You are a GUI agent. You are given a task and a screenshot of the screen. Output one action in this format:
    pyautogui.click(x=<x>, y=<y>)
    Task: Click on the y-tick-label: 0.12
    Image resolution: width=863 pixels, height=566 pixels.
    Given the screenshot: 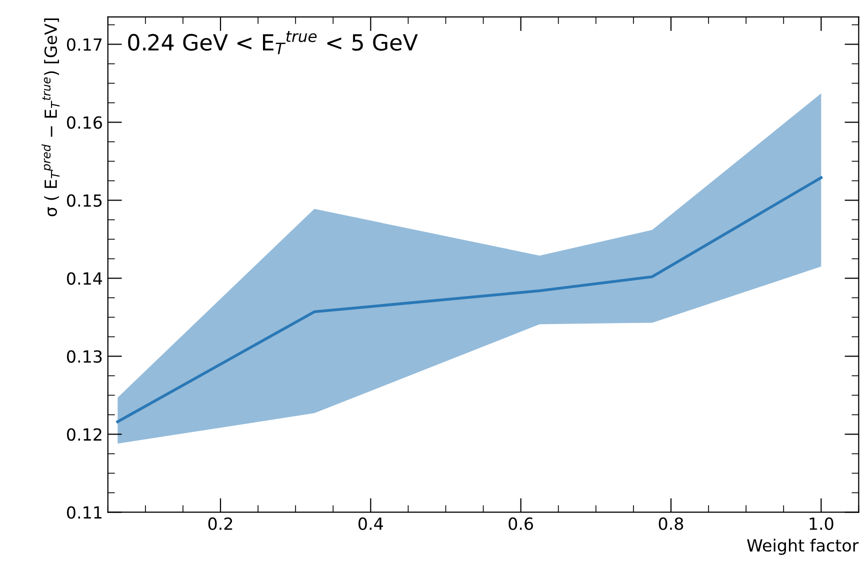 What is the action you would take?
    pyautogui.click(x=84, y=434)
    